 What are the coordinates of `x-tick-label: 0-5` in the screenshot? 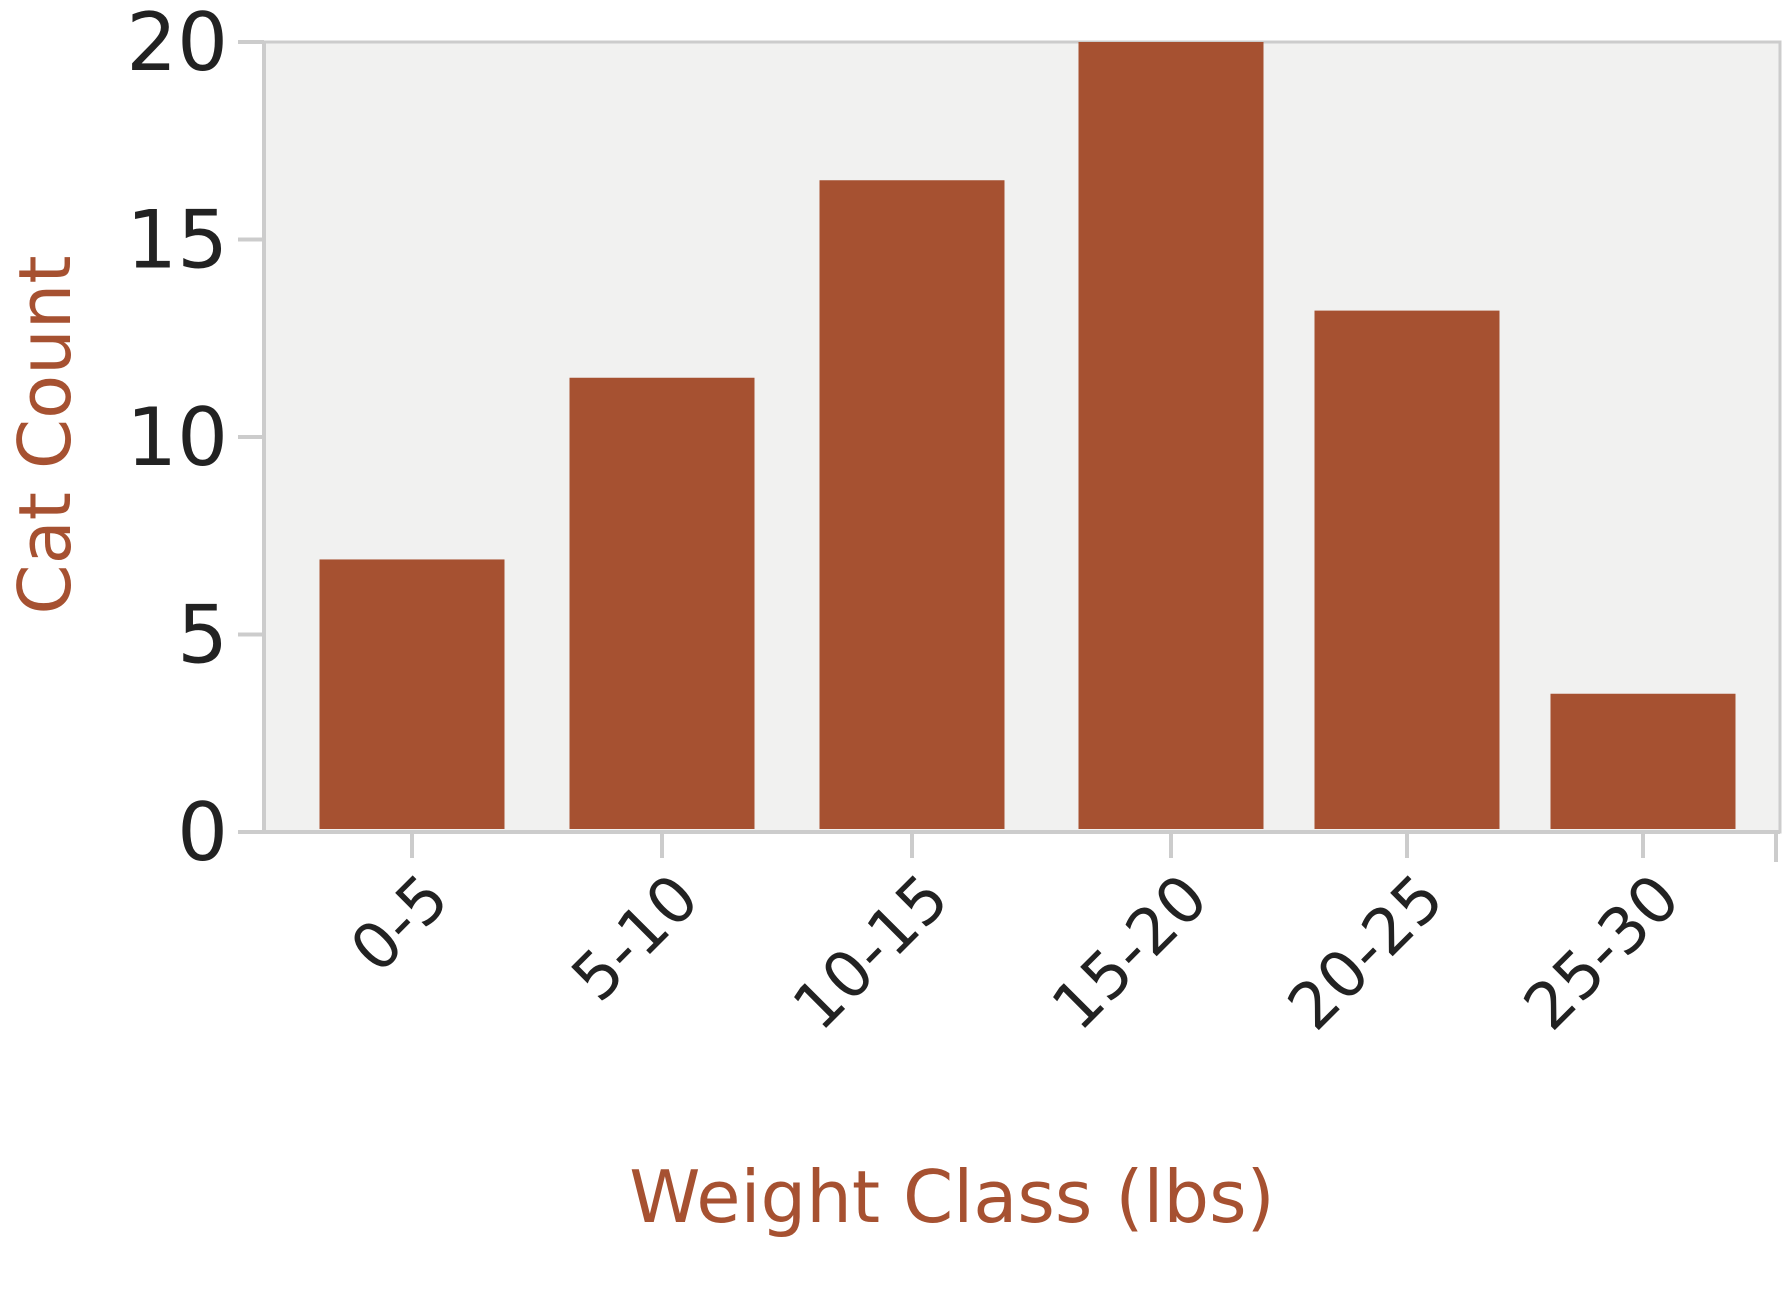 It's located at (400, 924).